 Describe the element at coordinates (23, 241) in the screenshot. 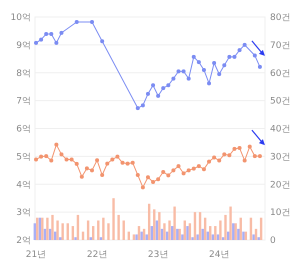

I see `y-tick-label: 2억` at that location.